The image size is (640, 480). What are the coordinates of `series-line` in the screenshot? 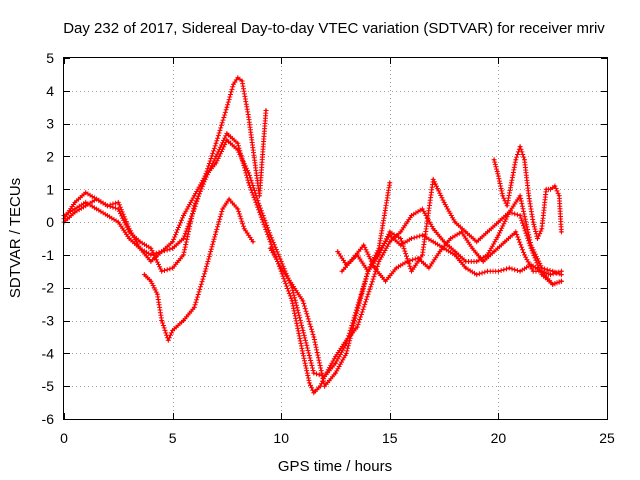 It's located at (451, 256).